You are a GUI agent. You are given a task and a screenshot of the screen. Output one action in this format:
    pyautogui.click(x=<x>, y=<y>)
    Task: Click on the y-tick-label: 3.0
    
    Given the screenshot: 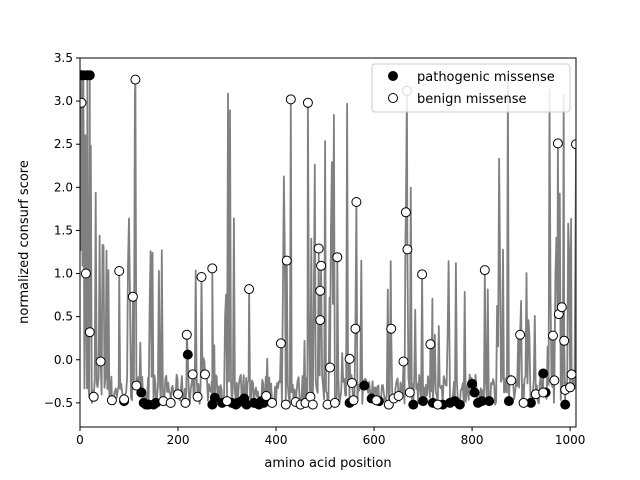 What is the action you would take?
    pyautogui.click(x=63, y=101)
    